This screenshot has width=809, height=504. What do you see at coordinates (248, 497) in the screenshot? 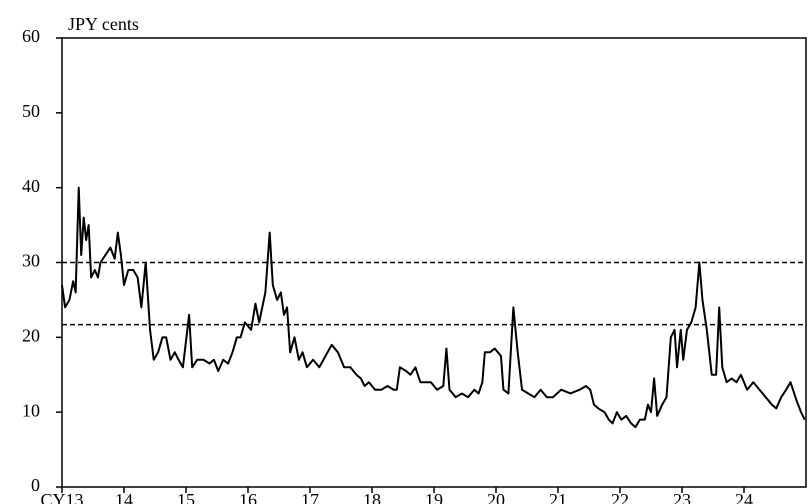
I see `x-tick-label: 16` at bounding box center [248, 497].